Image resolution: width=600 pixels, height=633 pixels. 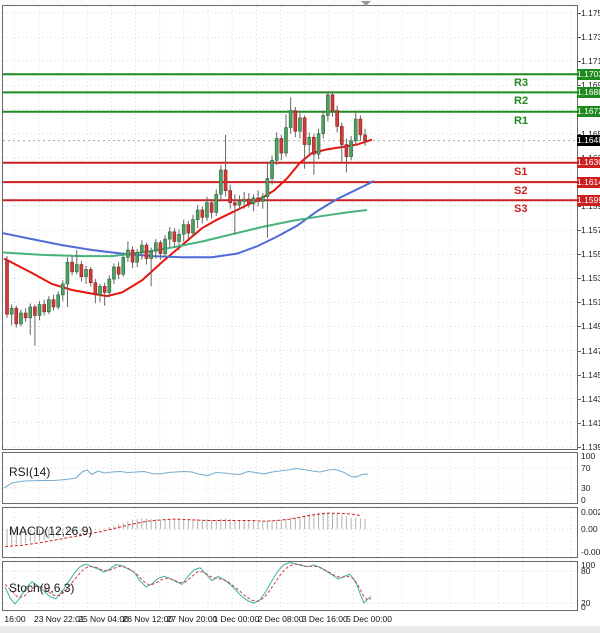 What do you see at coordinates (586, 488) in the screenshot?
I see `rsi-scale-label: 30` at bounding box center [586, 488].